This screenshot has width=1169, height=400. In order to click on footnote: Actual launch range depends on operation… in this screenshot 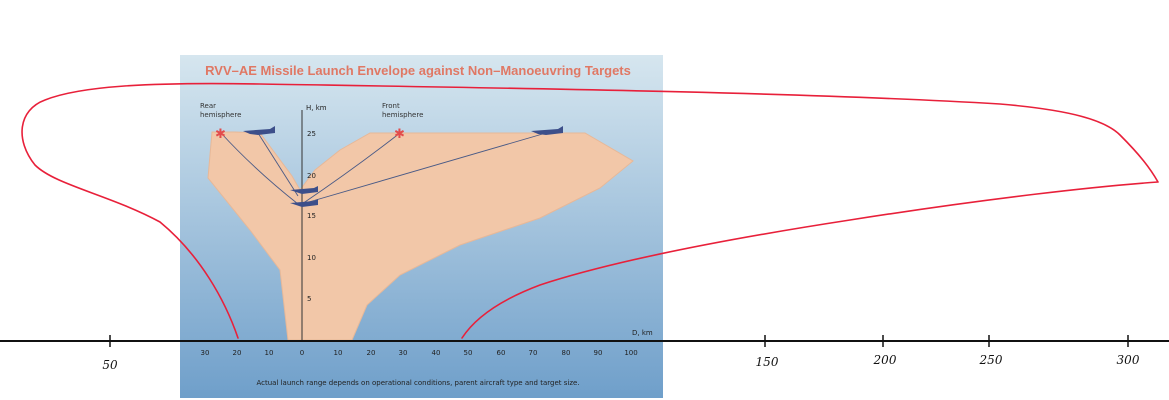, I will do `click(417, 383)`.